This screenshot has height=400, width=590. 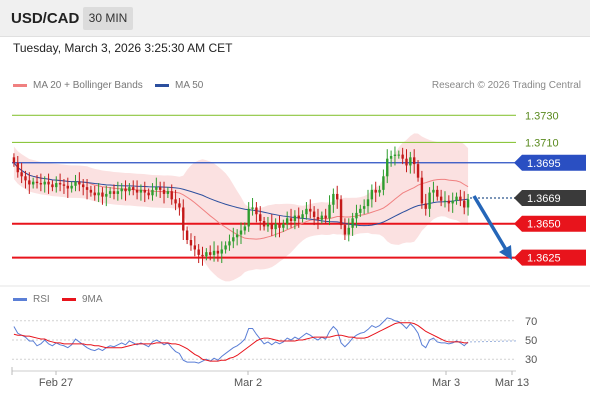 I want to click on level-label-current: 1.3669, so click(x=544, y=199).